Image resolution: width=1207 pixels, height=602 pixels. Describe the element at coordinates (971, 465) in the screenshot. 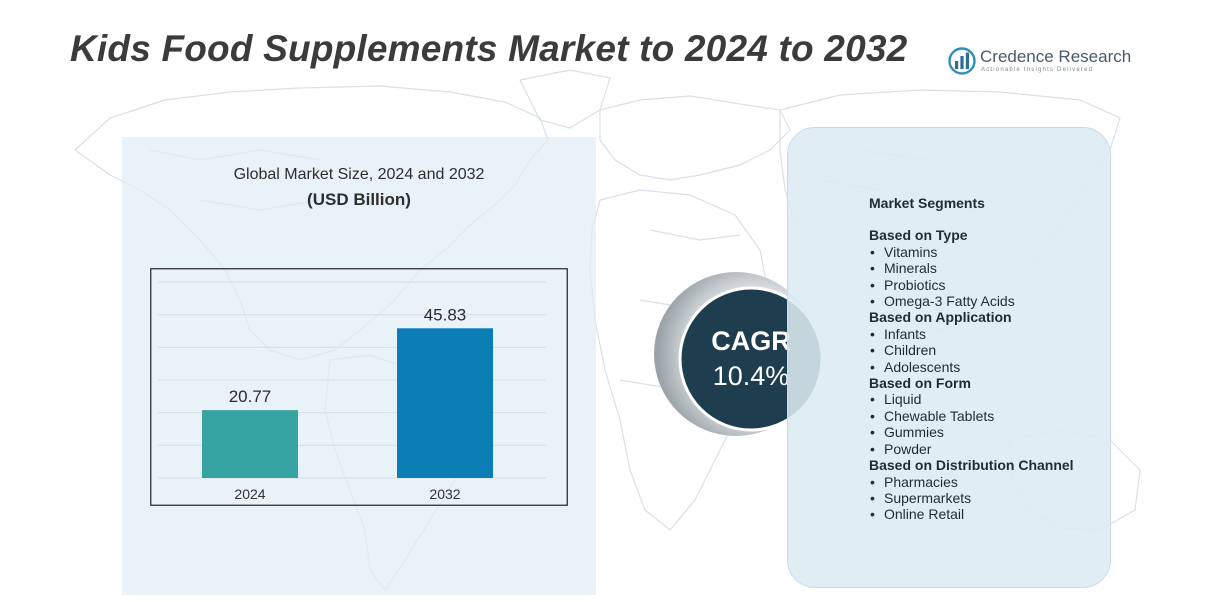

I see `segment-group-title-distribution: Based on Distribution Channel` at that location.